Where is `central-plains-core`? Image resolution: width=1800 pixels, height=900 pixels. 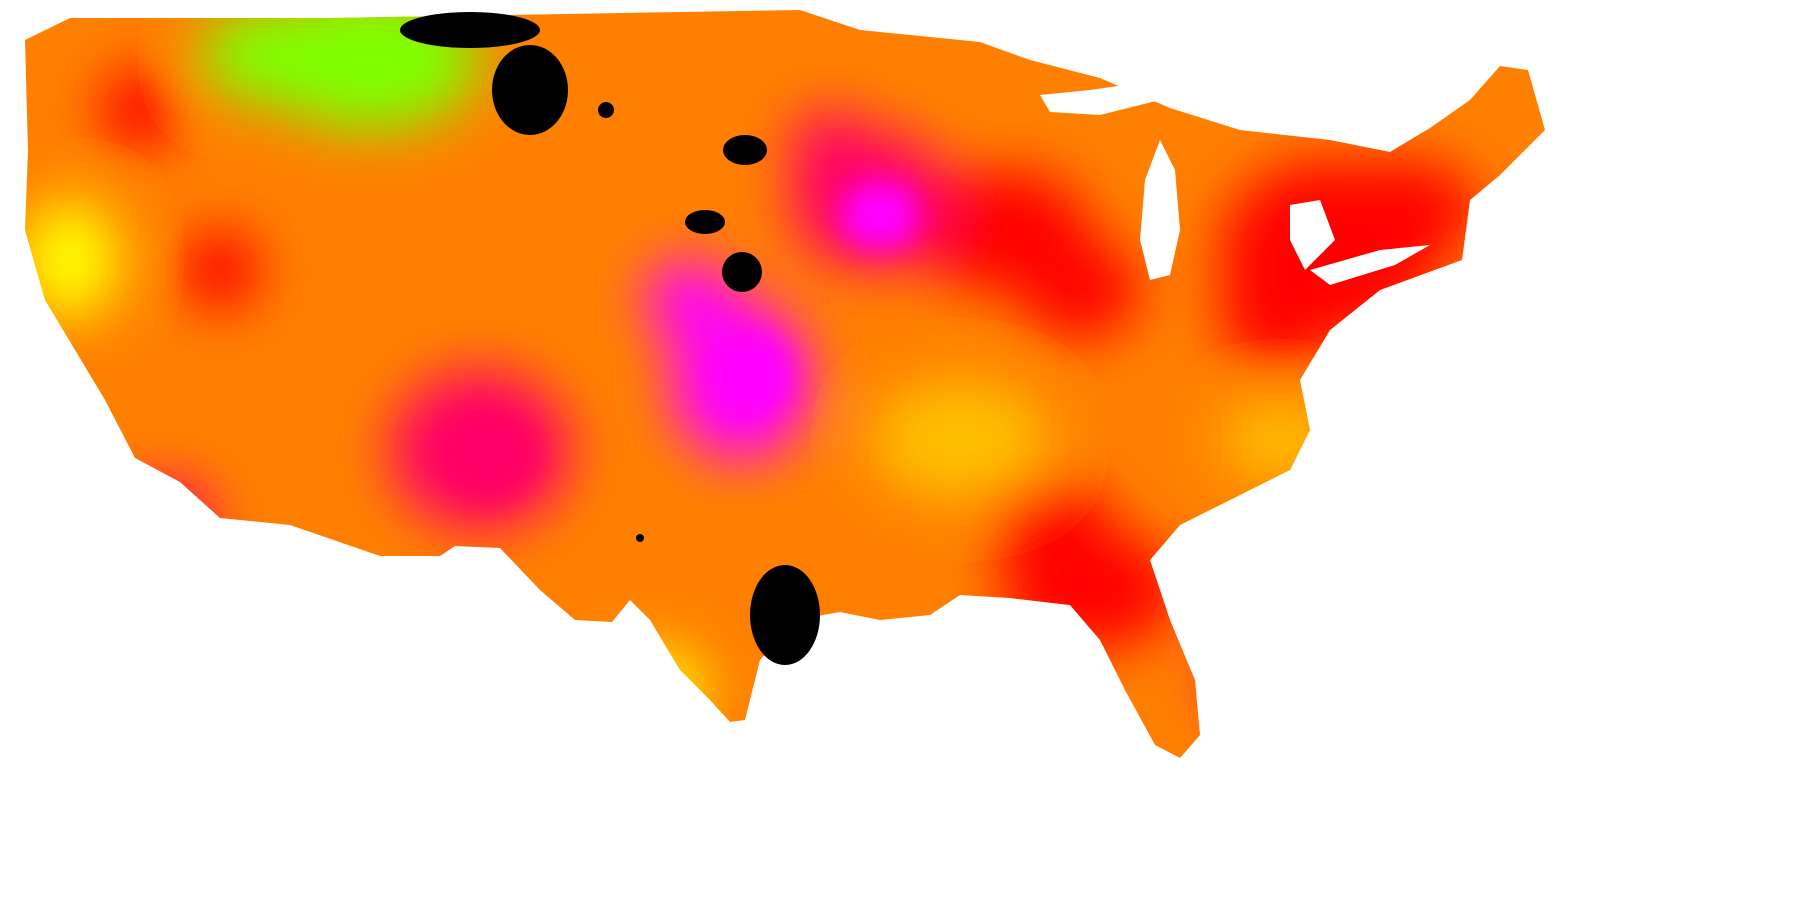
central-plains-core is located at coordinates (755, 375).